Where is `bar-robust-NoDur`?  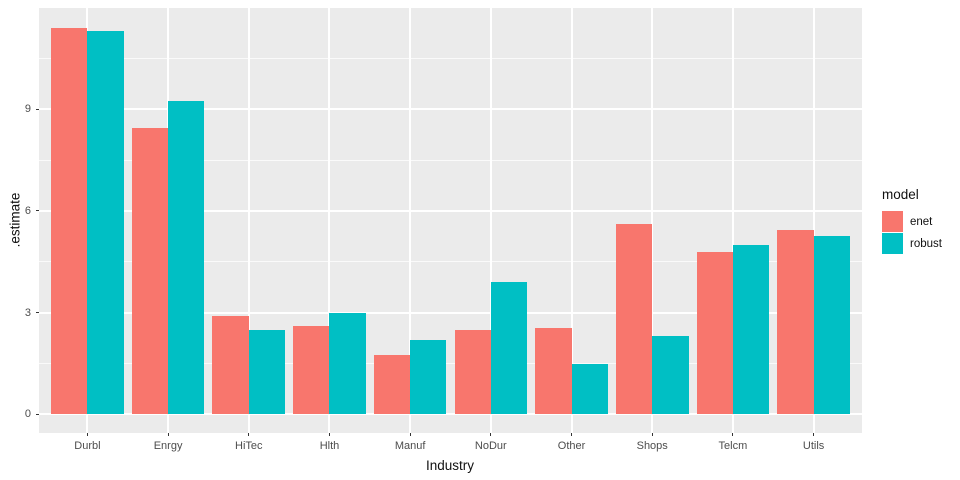 bar-robust-NoDur is located at coordinates (509, 348).